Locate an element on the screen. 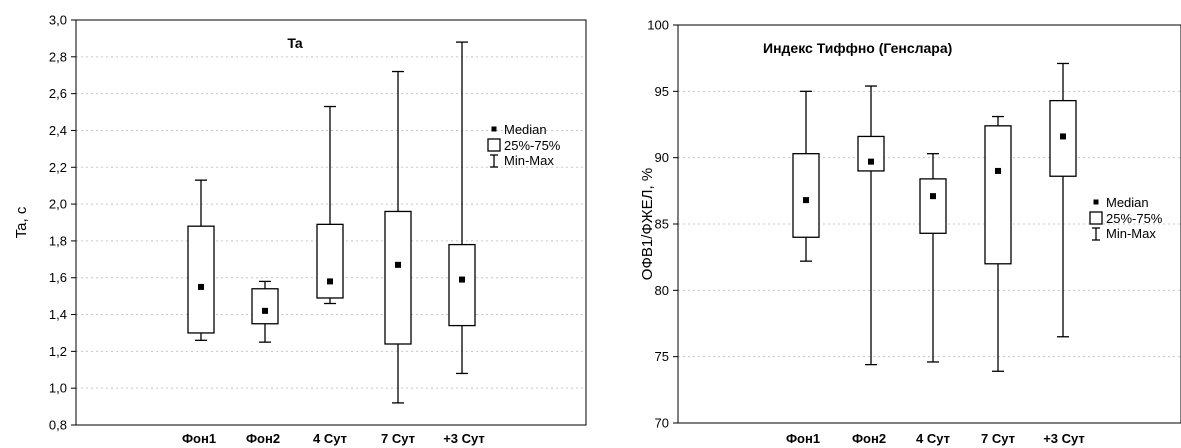 Image resolution: width=1181 pixels, height=448 pixels. y-tick-label: 75 is located at coordinates (662, 356).